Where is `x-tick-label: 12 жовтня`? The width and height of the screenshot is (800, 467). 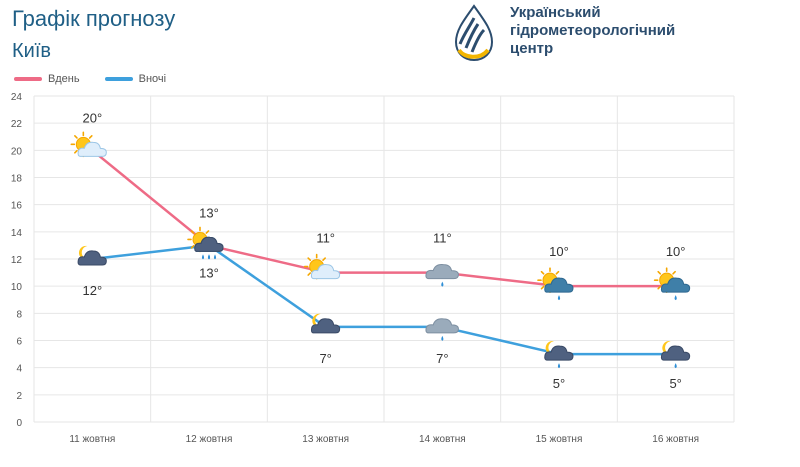
x-tick-label: 12 жовтня is located at coordinates (209, 439).